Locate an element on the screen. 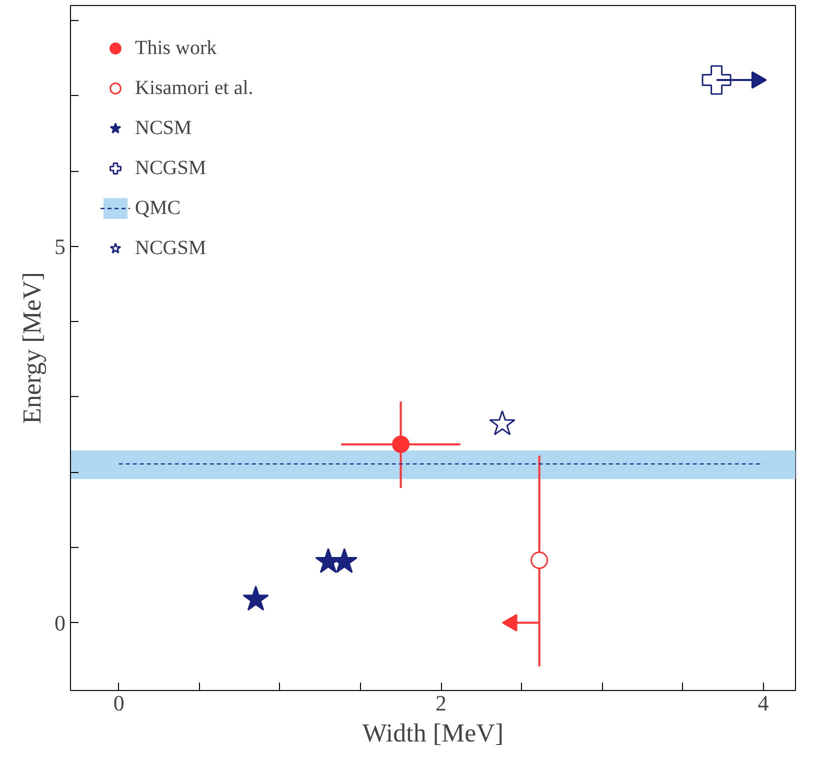 This screenshot has height=768, width=813. x-axis-title: Width [MeV] is located at coordinates (433, 733).